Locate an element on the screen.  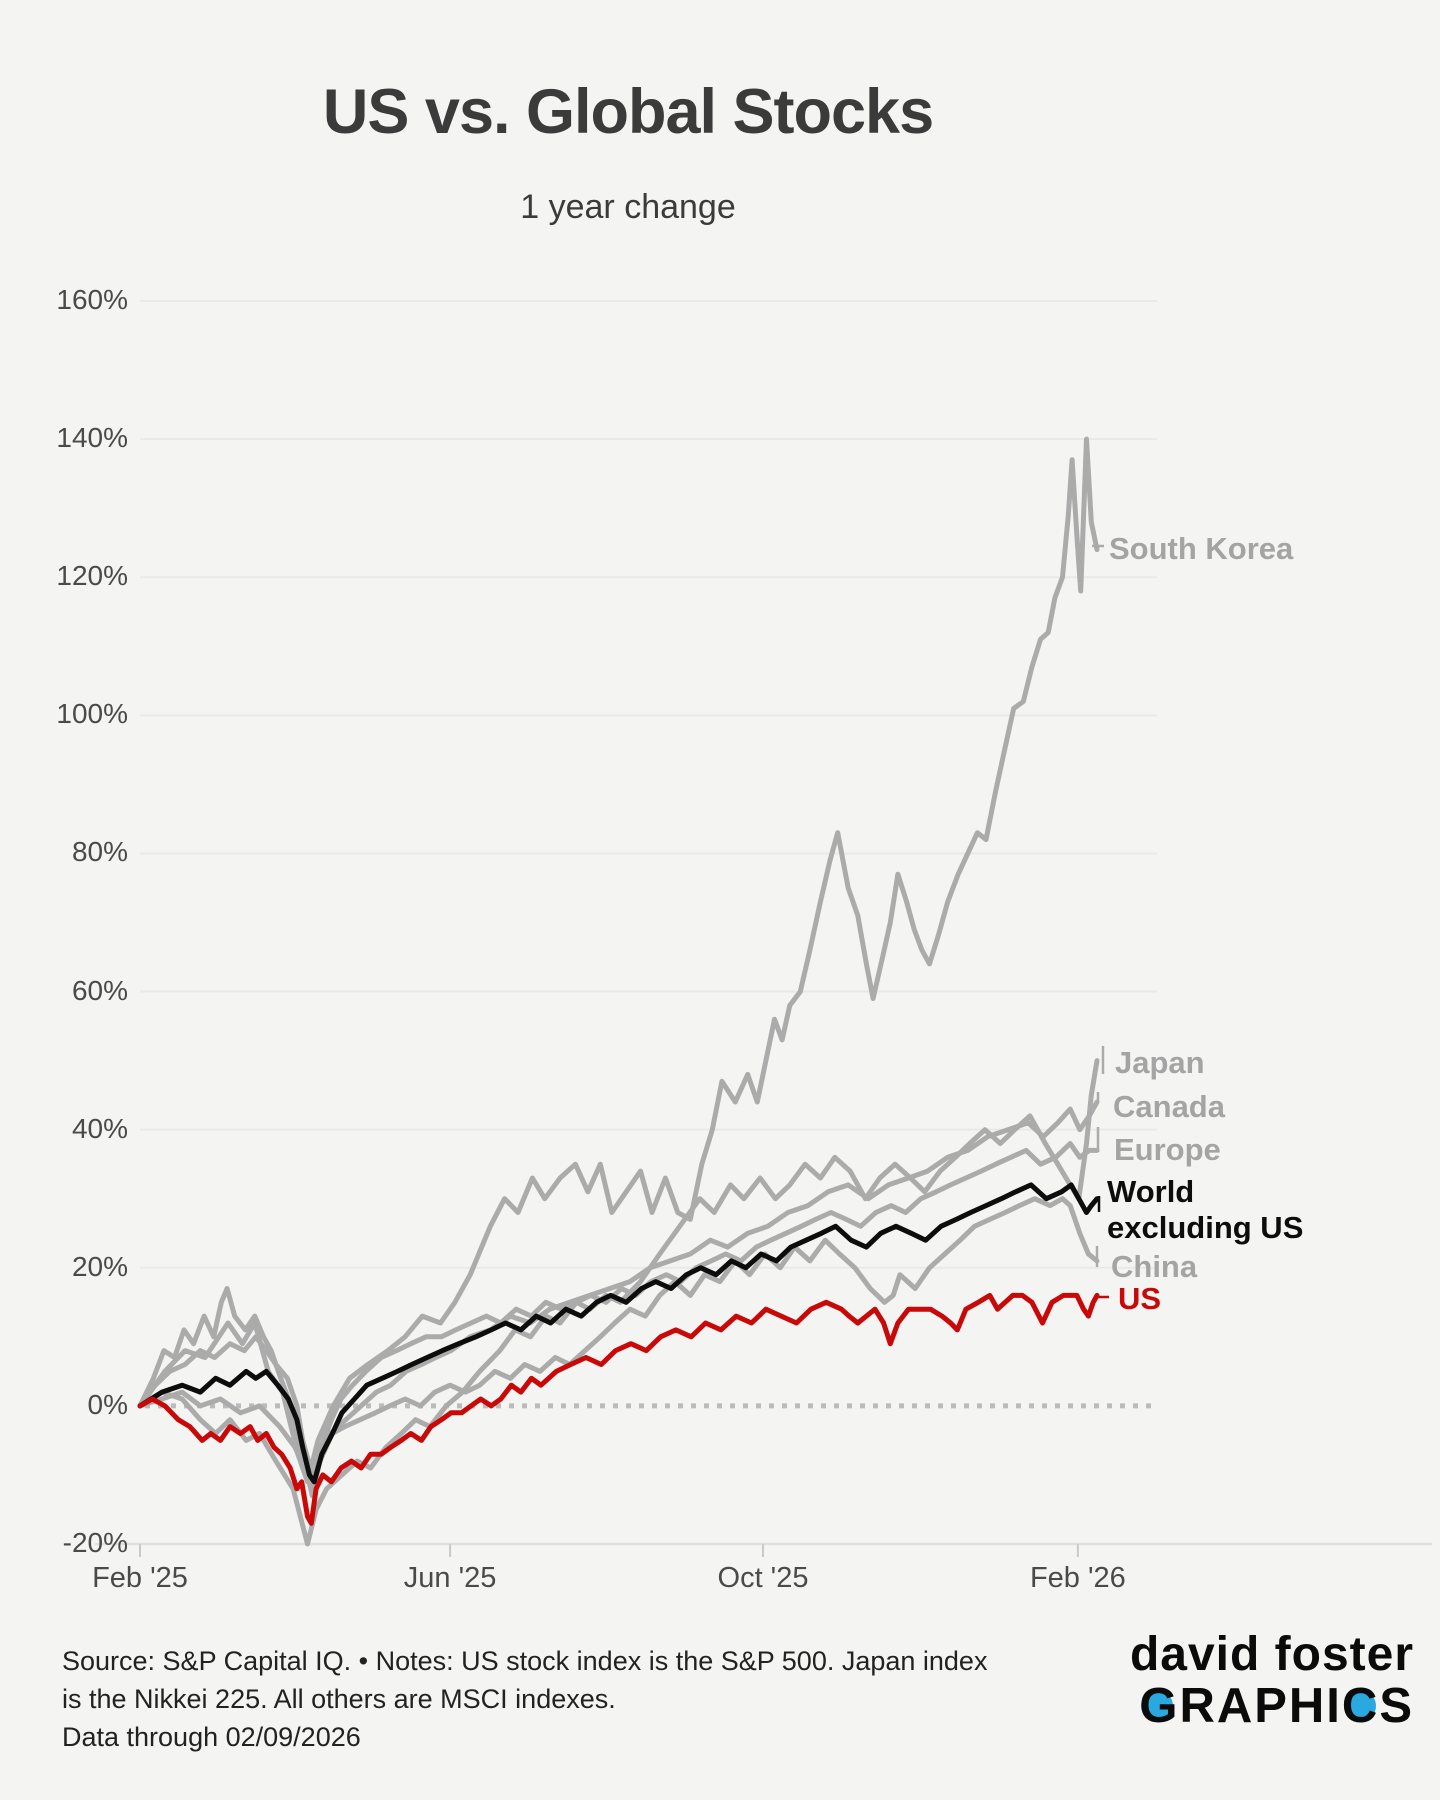
series-label-world-excluding-us: World excluding US is located at coordinates (1205, 1209).